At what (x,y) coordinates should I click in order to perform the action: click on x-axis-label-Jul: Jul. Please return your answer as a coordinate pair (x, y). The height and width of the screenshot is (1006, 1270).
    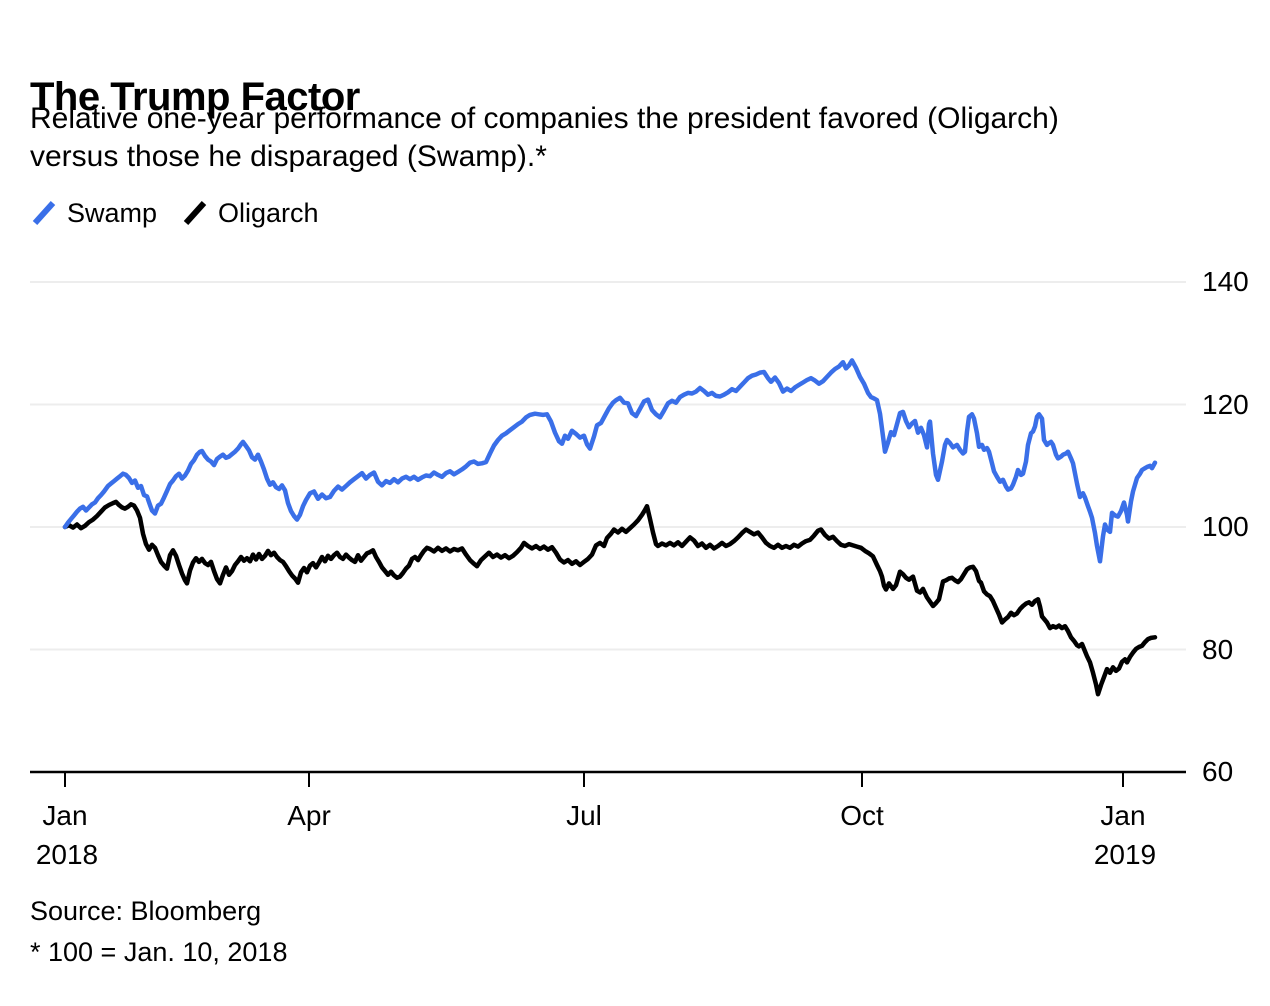
    Looking at the image, I should click on (584, 815).